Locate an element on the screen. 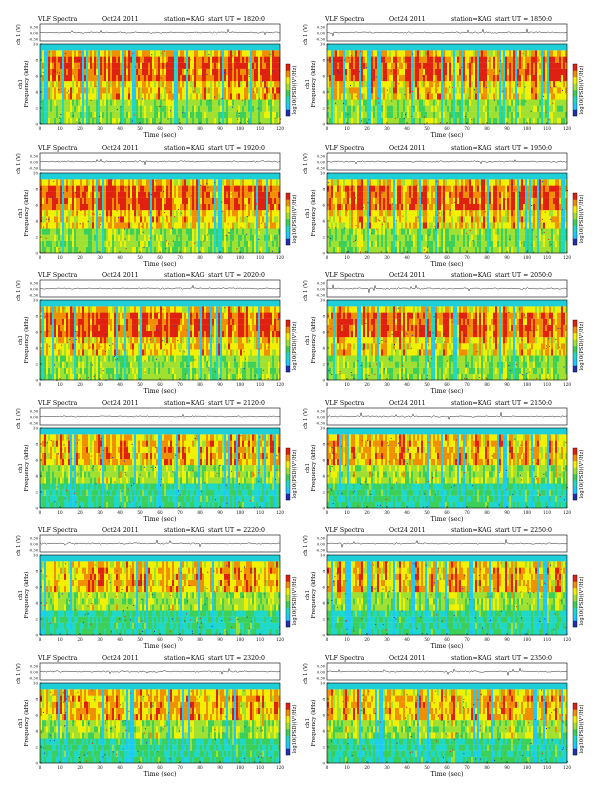 The height and width of the screenshot is (792, 612). y-tick-label: 4 is located at coordinates (323, 92).